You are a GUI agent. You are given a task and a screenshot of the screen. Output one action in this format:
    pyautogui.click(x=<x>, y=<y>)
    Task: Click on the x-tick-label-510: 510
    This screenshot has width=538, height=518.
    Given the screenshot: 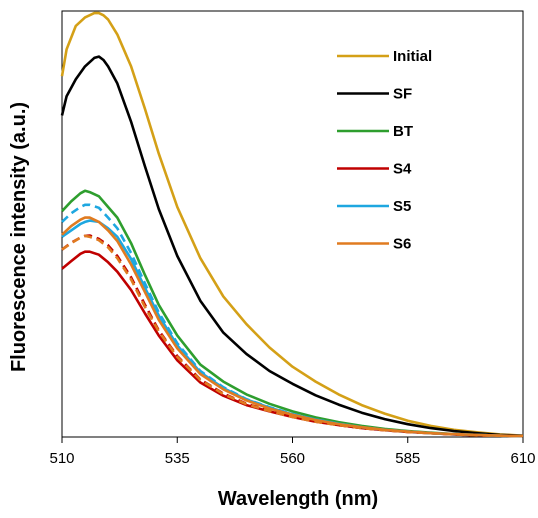 What is the action you would take?
    pyautogui.click(x=61, y=458)
    